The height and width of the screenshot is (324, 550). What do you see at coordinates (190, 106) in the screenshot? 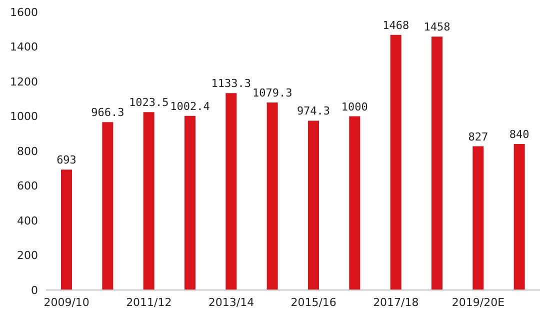
I see `data-label: 1002.4` at bounding box center [190, 106].